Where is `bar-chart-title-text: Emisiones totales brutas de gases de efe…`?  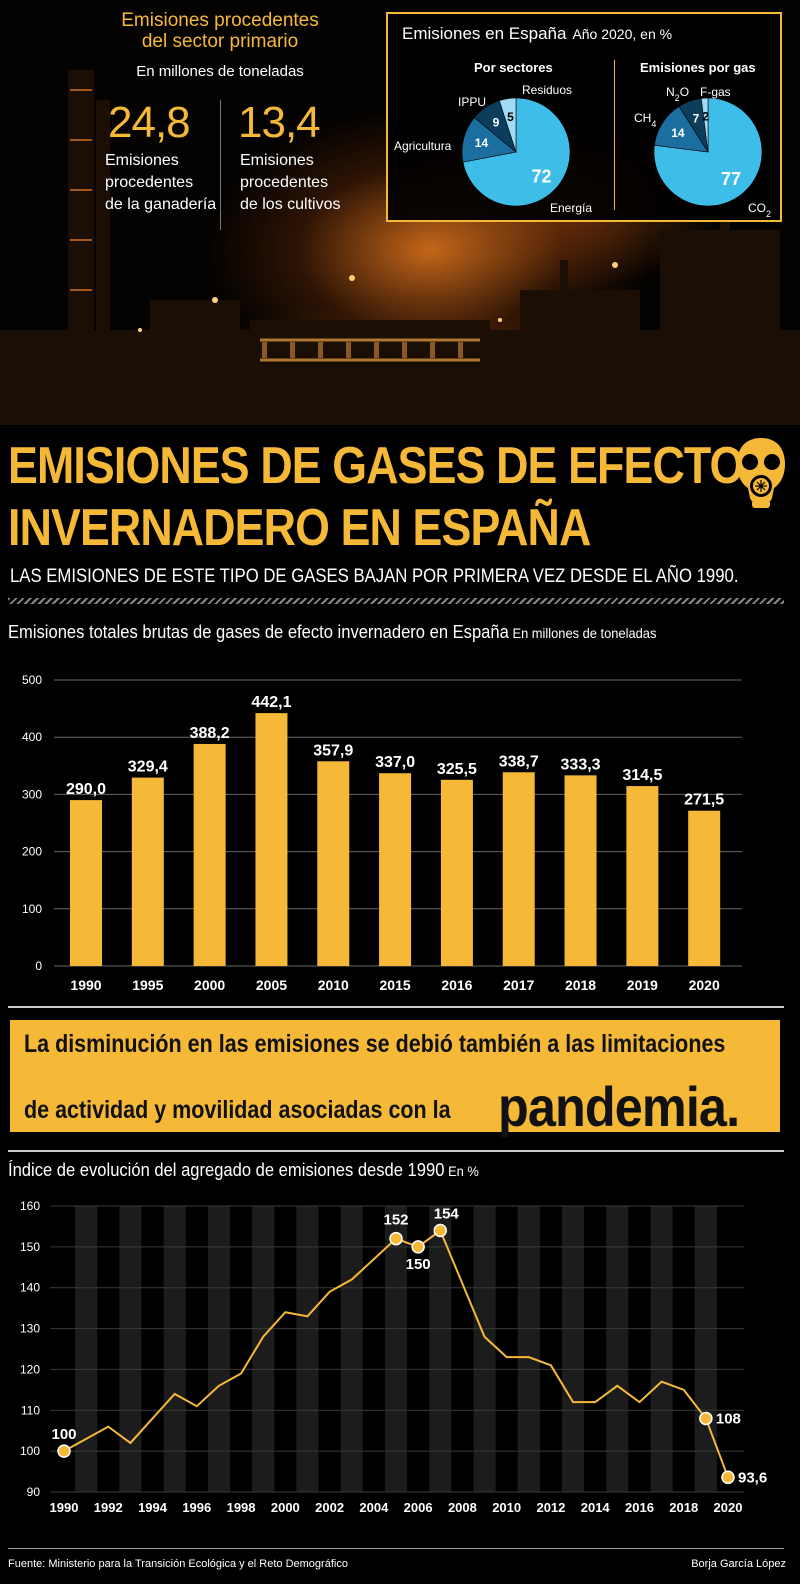 bar-chart-title-text: Emisiones totales brutas de gases de efe… is located at coordinates (258, 632).